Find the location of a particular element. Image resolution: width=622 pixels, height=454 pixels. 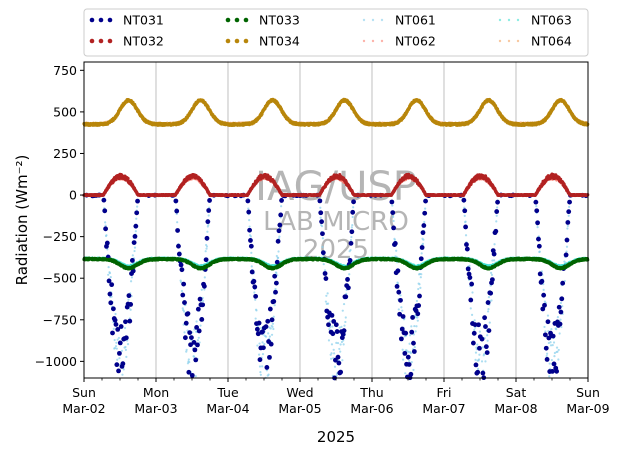

watermark-line-2: LAB MICRO is located at coordinates (336, 222).